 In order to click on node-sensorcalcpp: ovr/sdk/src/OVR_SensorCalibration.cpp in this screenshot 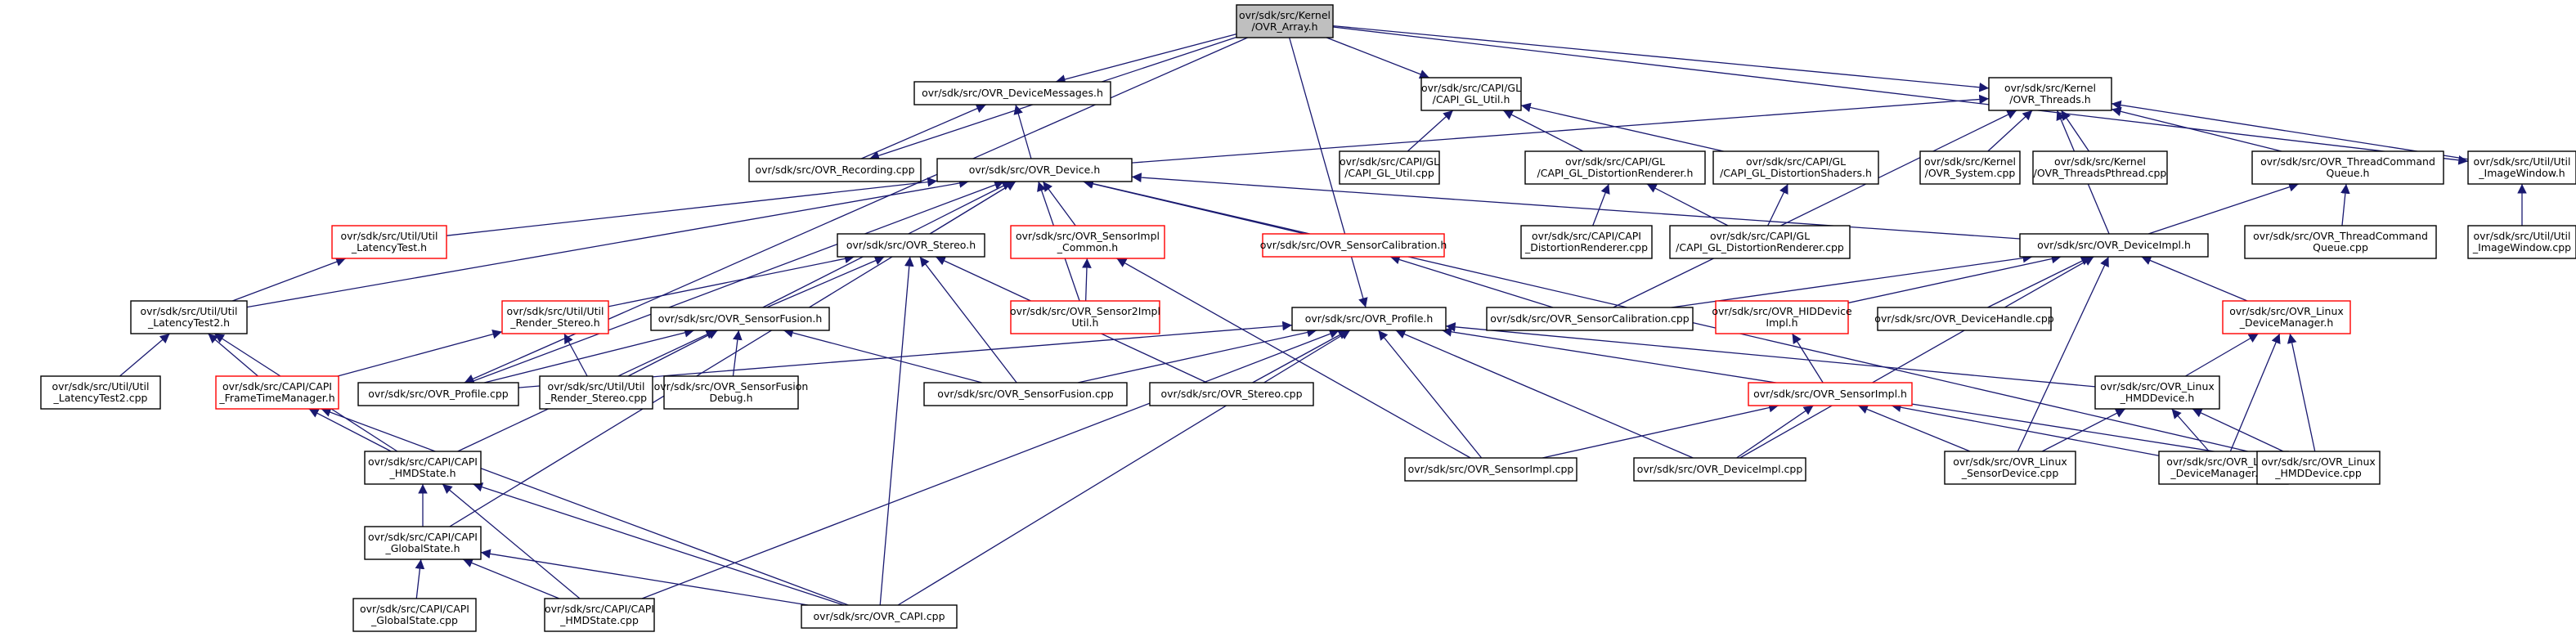, I will do `click(1590, 319)`.